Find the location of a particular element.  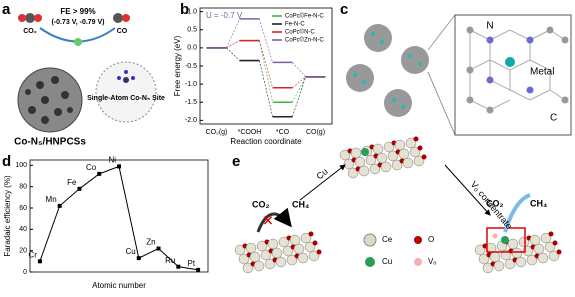

atom-label: C is located at coordinates (553, 118).